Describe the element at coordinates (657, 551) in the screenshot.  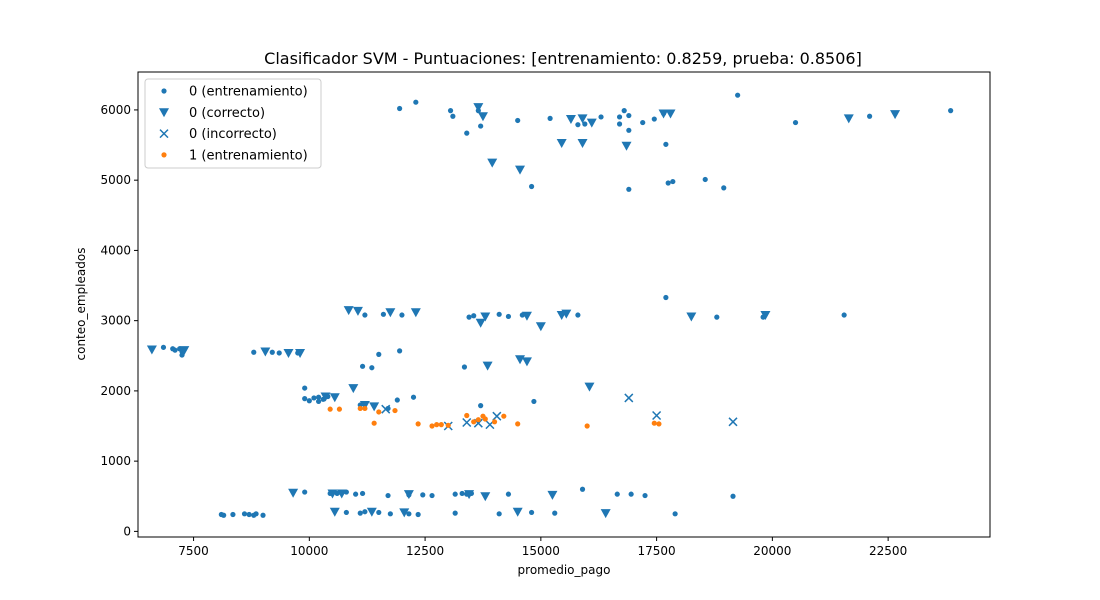
I see `x-tick-label: 17500` at that location.